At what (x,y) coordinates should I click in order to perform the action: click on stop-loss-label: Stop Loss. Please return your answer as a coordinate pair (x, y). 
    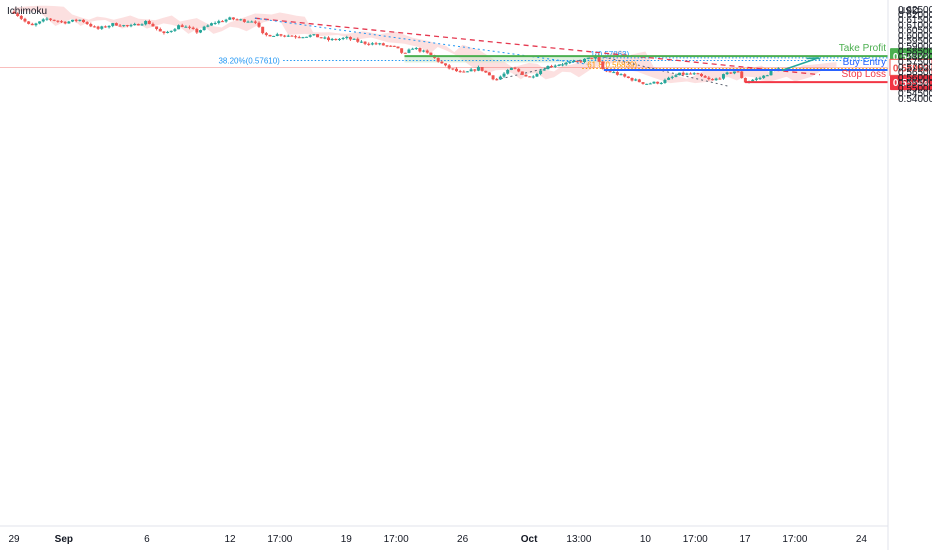
    Looking at the image, I should click on (864, 74).